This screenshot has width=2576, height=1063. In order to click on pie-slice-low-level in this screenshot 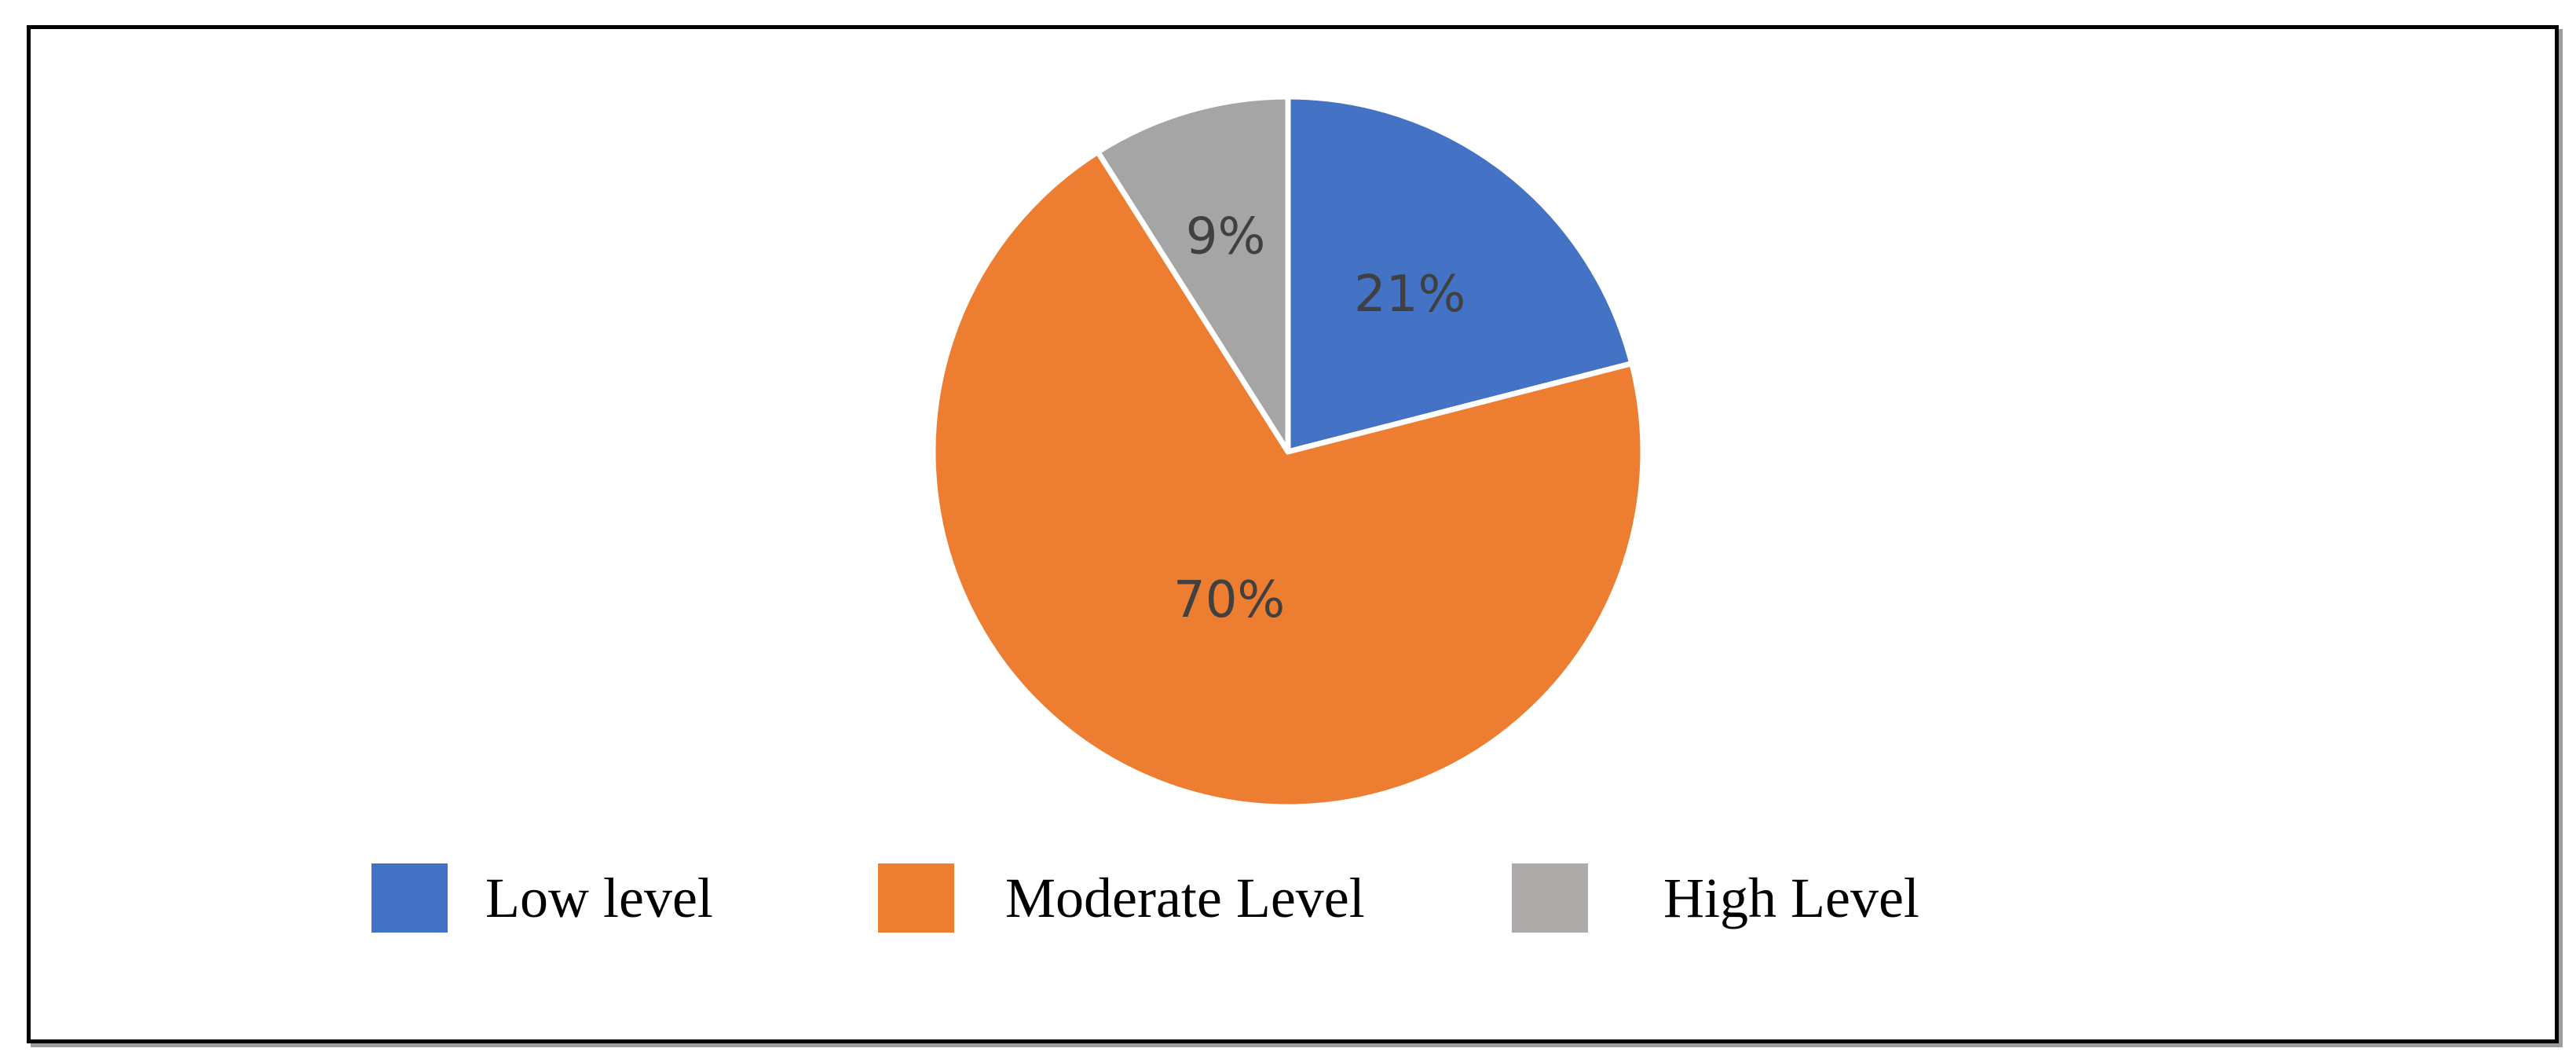, I will do `click(1460, 274)`.